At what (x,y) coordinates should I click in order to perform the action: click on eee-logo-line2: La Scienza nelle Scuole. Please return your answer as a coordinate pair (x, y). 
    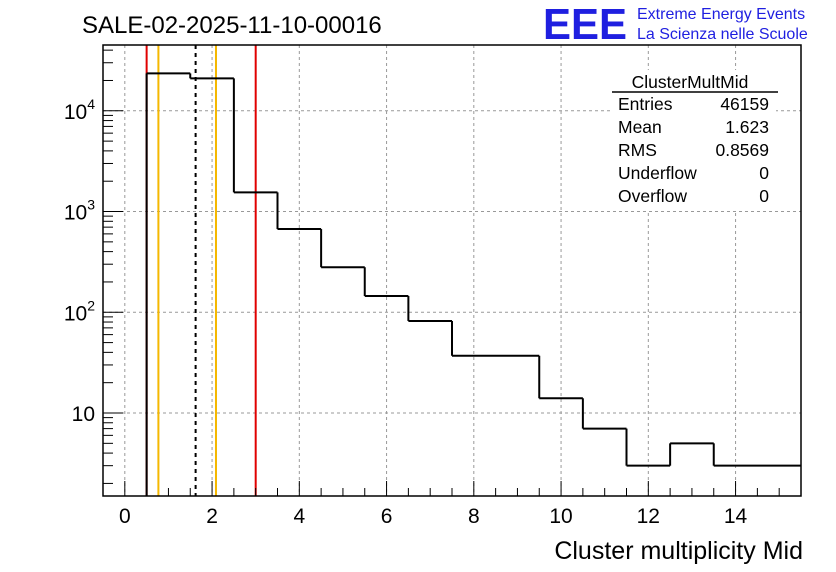
    Looking at the image, I should click on (722, 34).